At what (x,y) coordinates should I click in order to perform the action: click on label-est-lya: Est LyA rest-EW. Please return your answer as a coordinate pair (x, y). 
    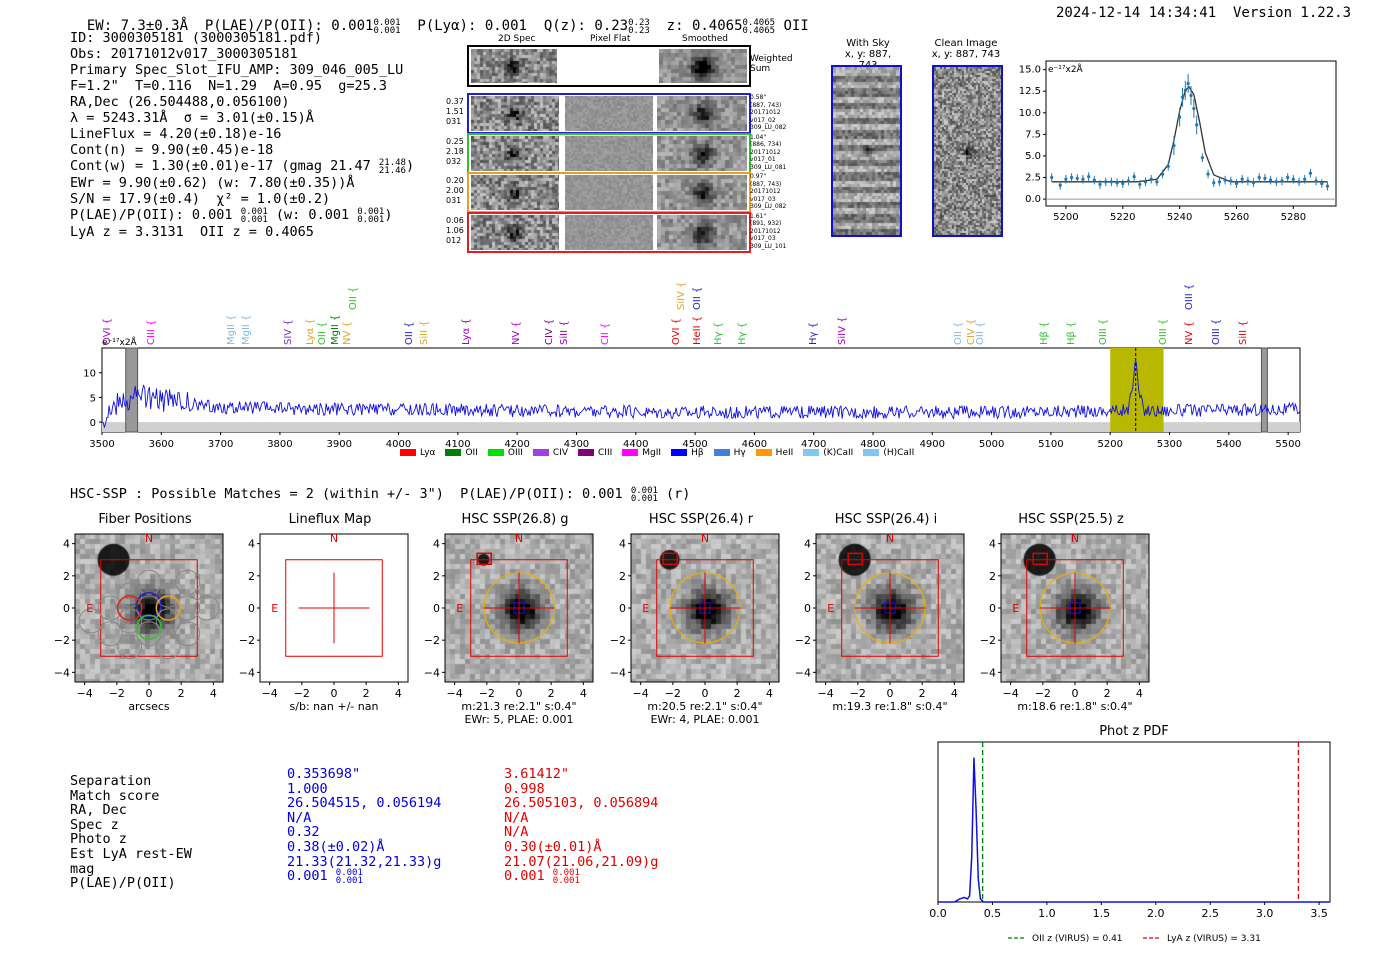
    Looking at the image, I should click on (131, 853).